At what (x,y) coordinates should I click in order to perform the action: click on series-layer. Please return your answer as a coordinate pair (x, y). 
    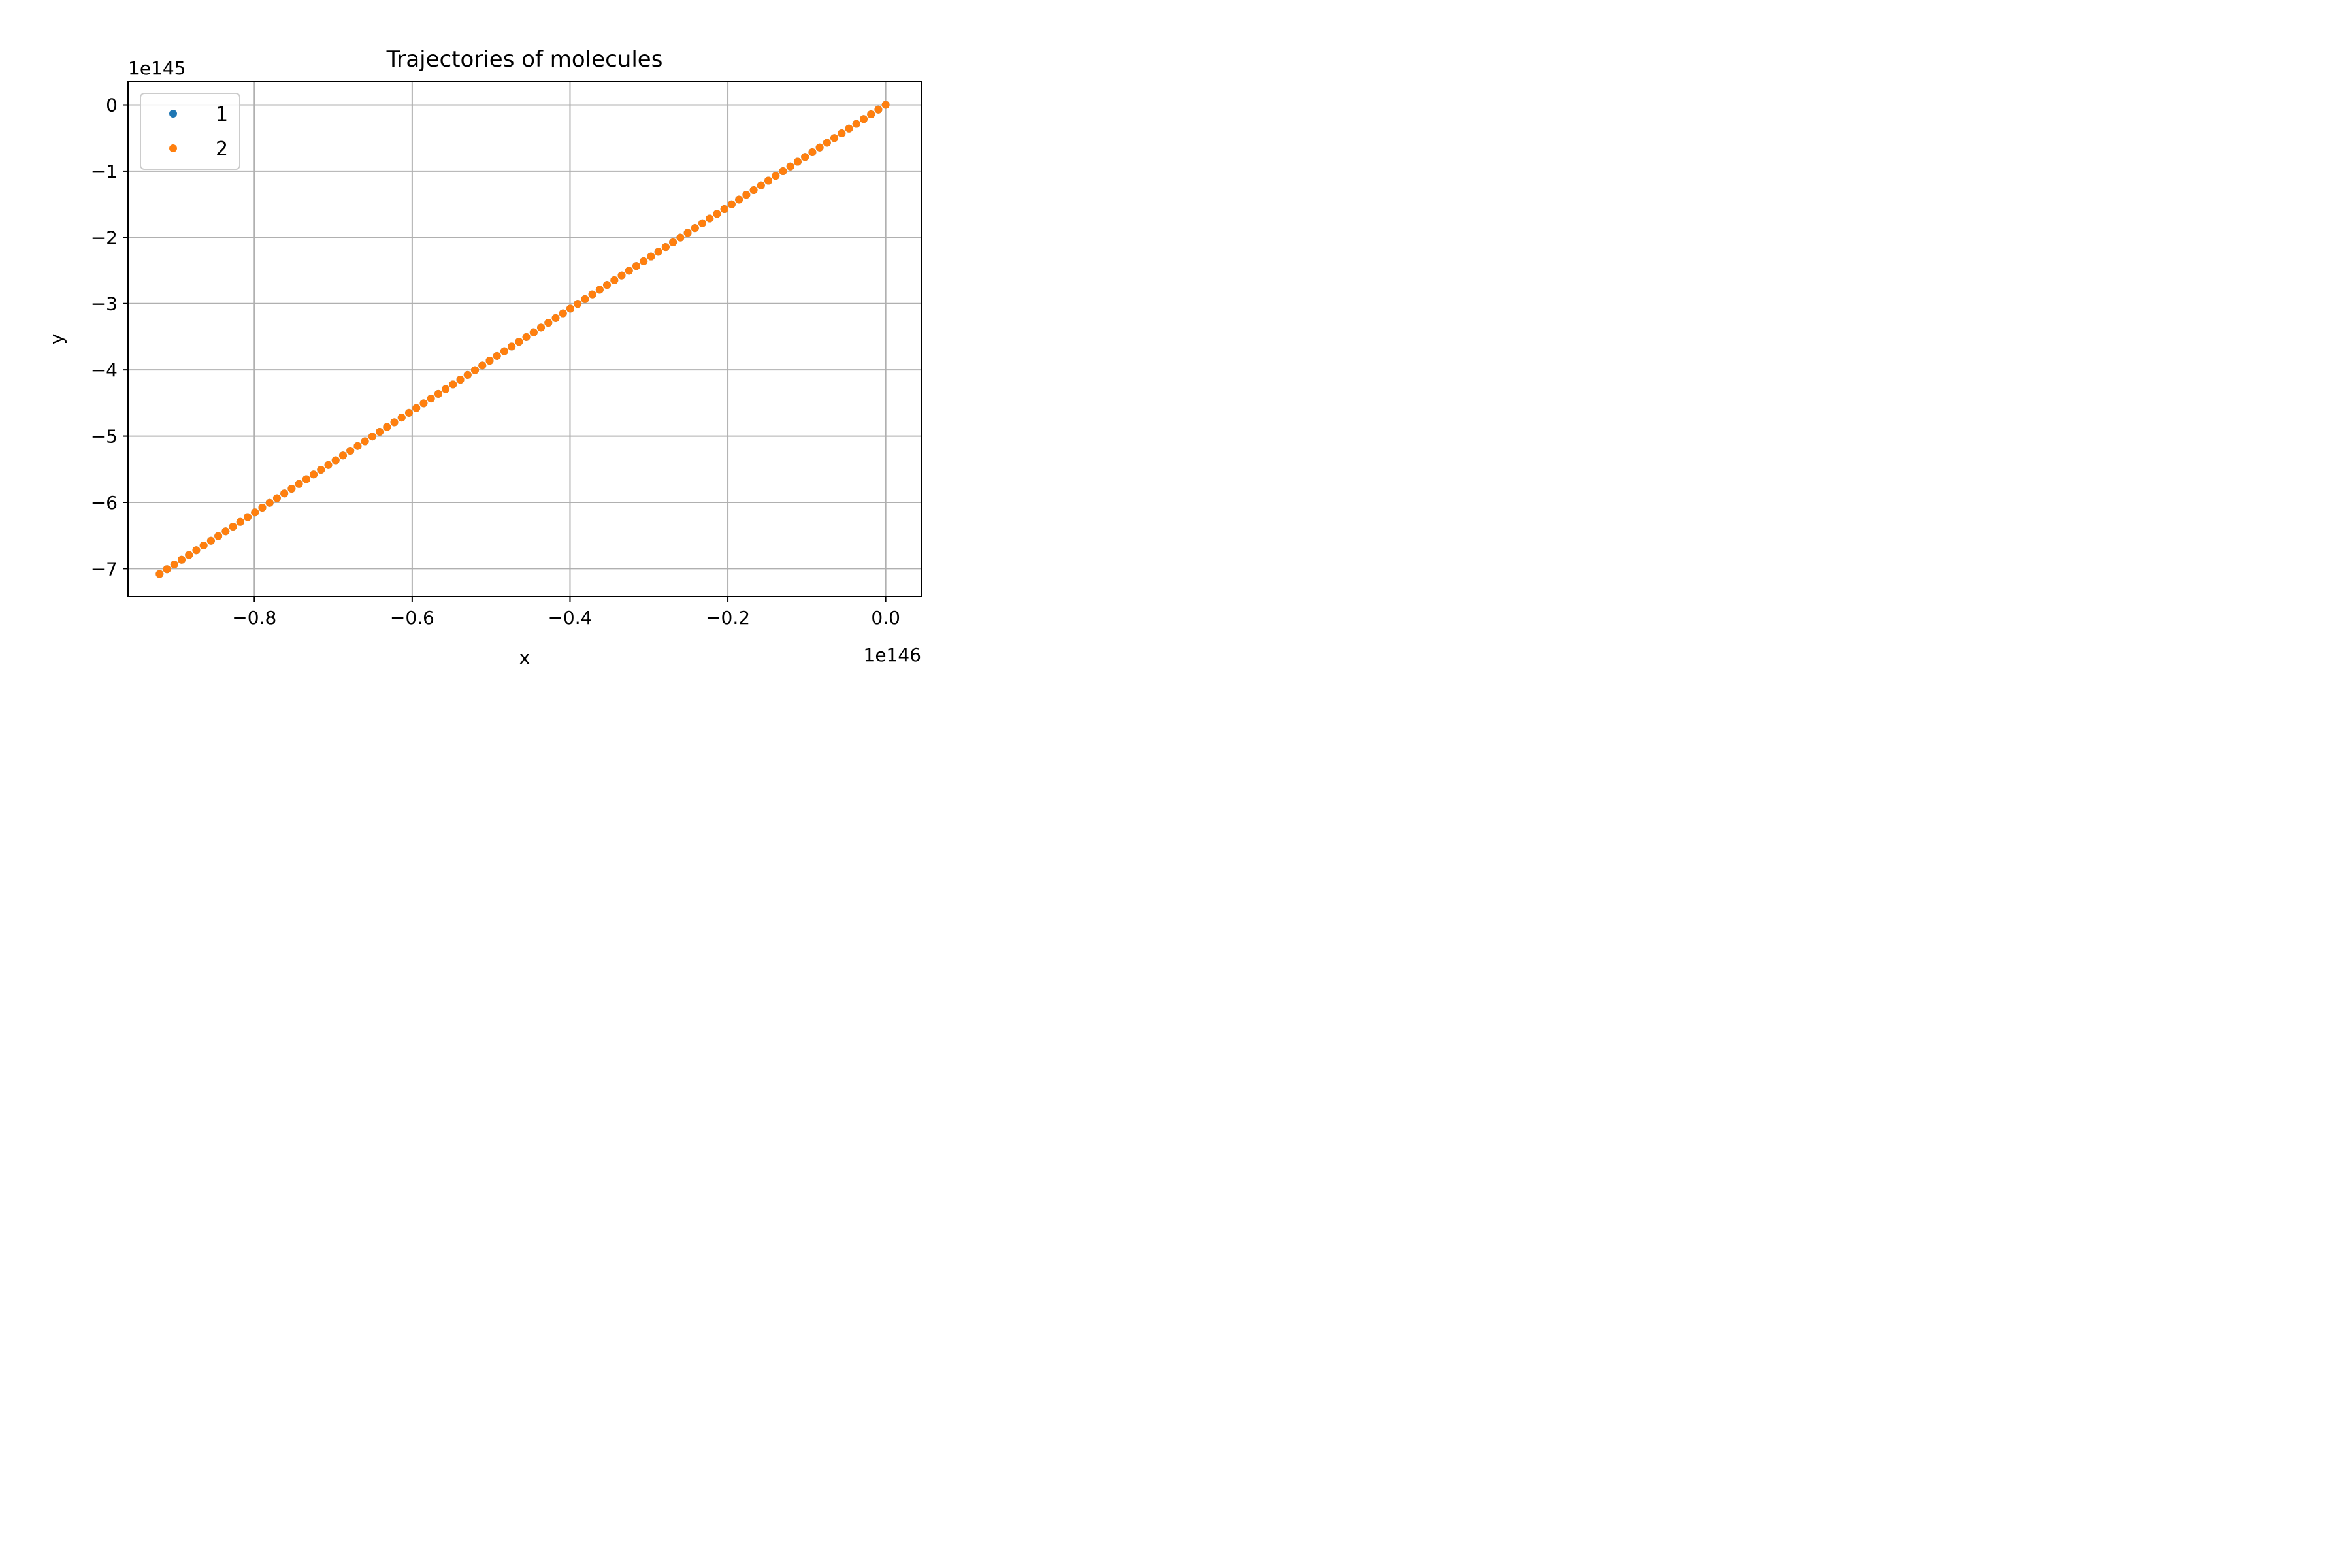
    Looking at the image, I should click on (522, 339).